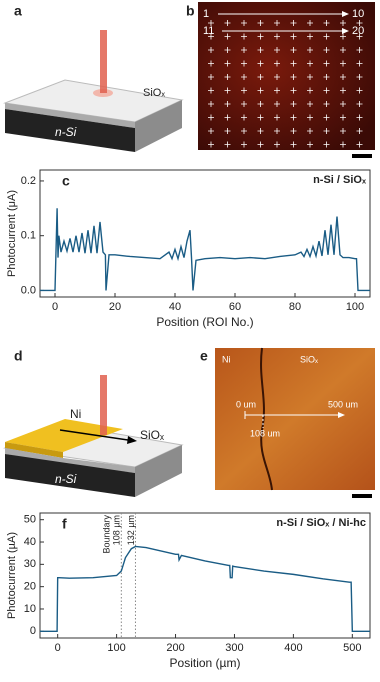 This screenshot has height=682, width=380. I want to click on annotation-text: Boundary, so click(107, 534).